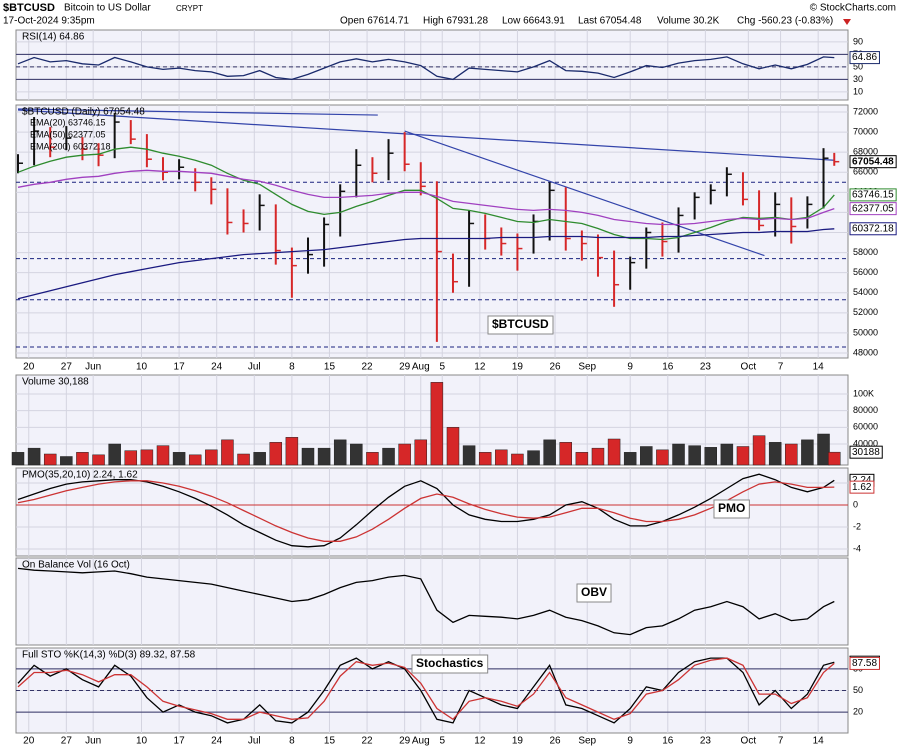 The width and height of the screenshot is (900, 750). I want to click on last-price-tag-box, so click(873, 162).